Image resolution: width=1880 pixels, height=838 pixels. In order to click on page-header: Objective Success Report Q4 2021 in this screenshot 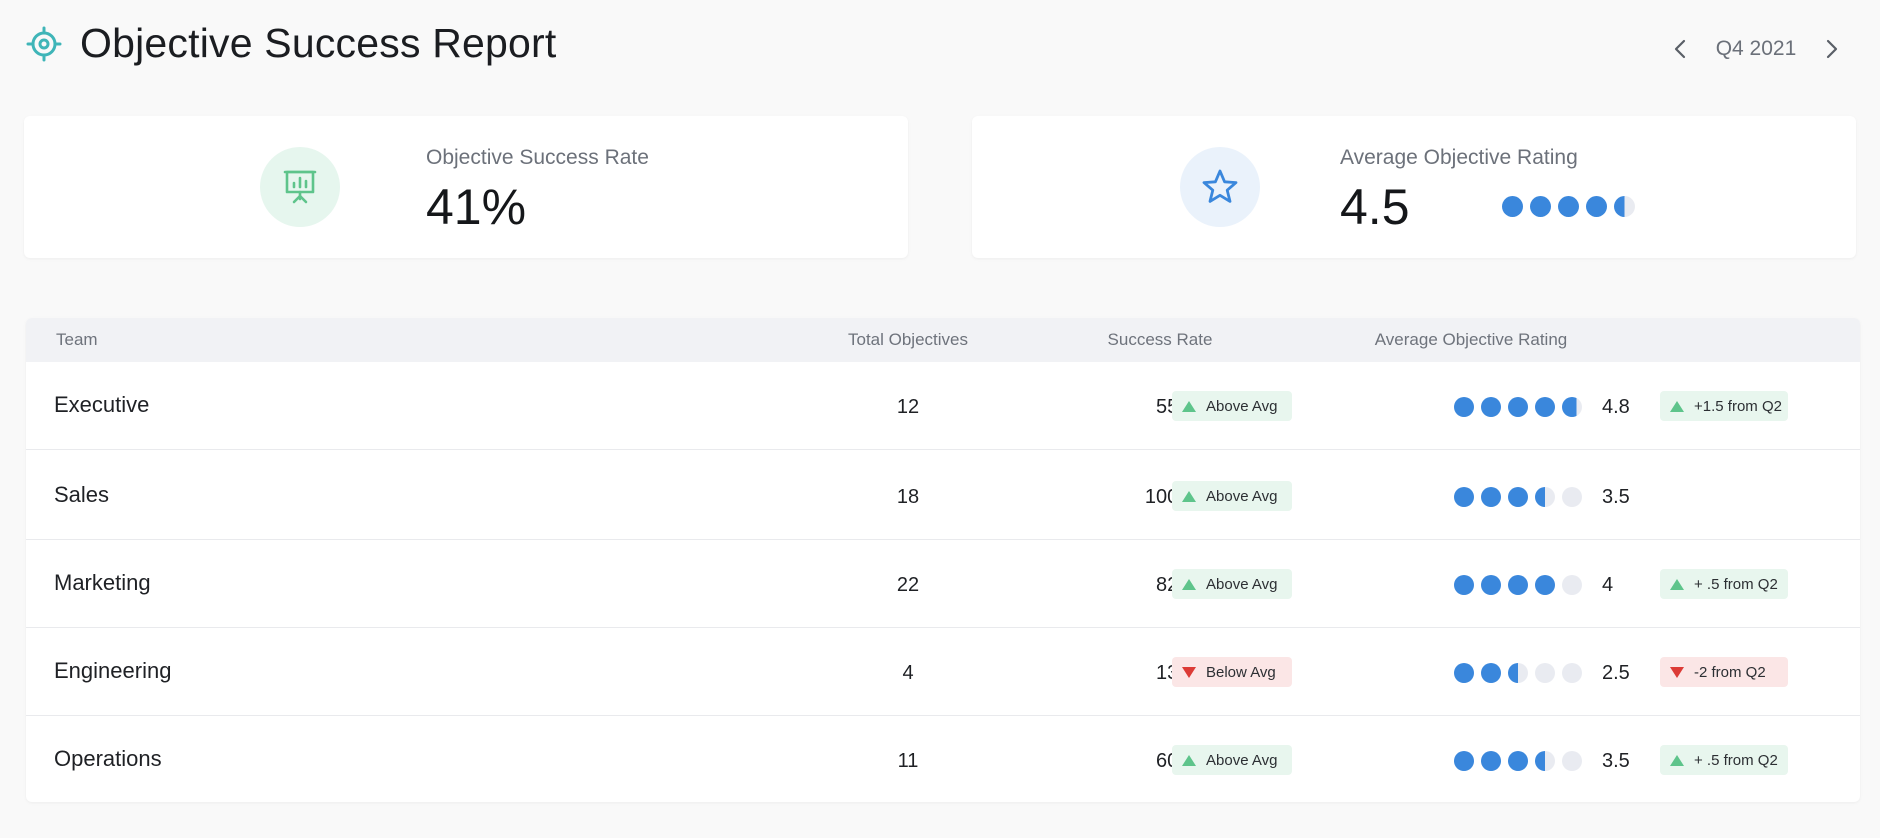, I will do `click(940, 48)`.